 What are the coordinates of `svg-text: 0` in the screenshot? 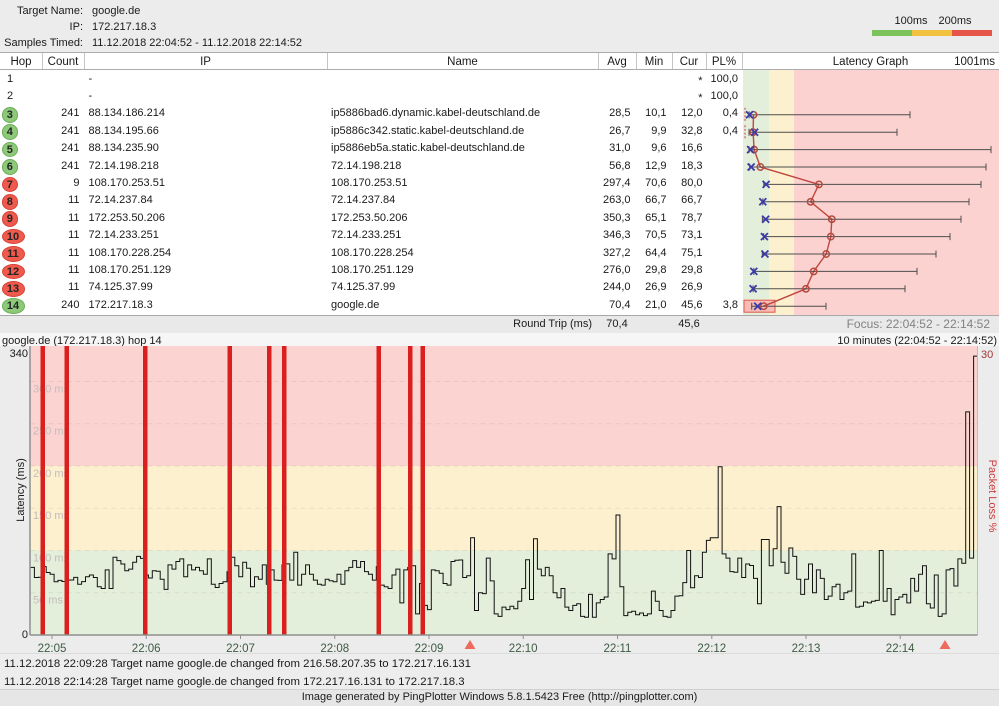 It's located at (25, 635).